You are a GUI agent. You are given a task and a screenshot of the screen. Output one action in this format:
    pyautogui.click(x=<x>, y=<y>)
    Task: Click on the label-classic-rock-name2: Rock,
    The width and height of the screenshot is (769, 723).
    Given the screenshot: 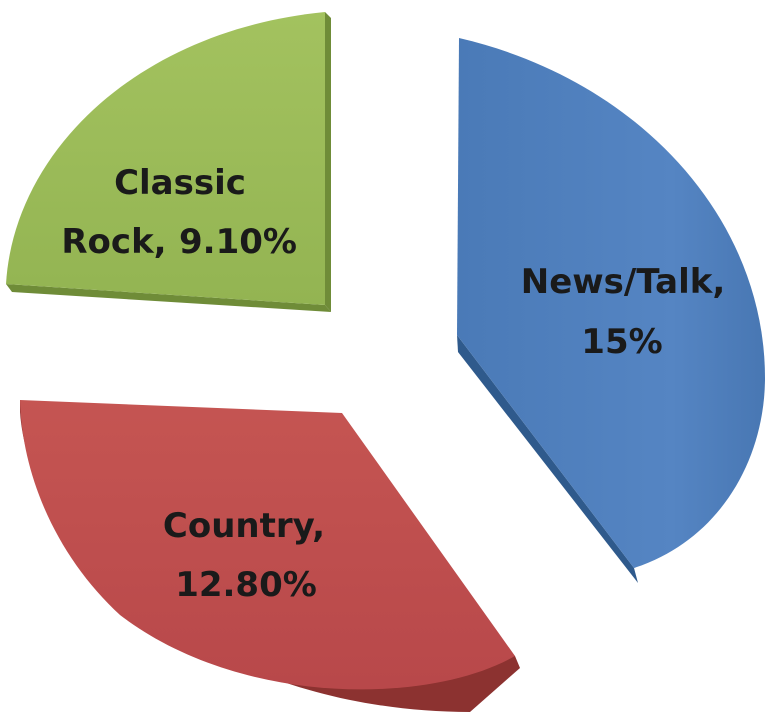 What is the action you would take?
    pyautogui.click(x=113, y=242)
    